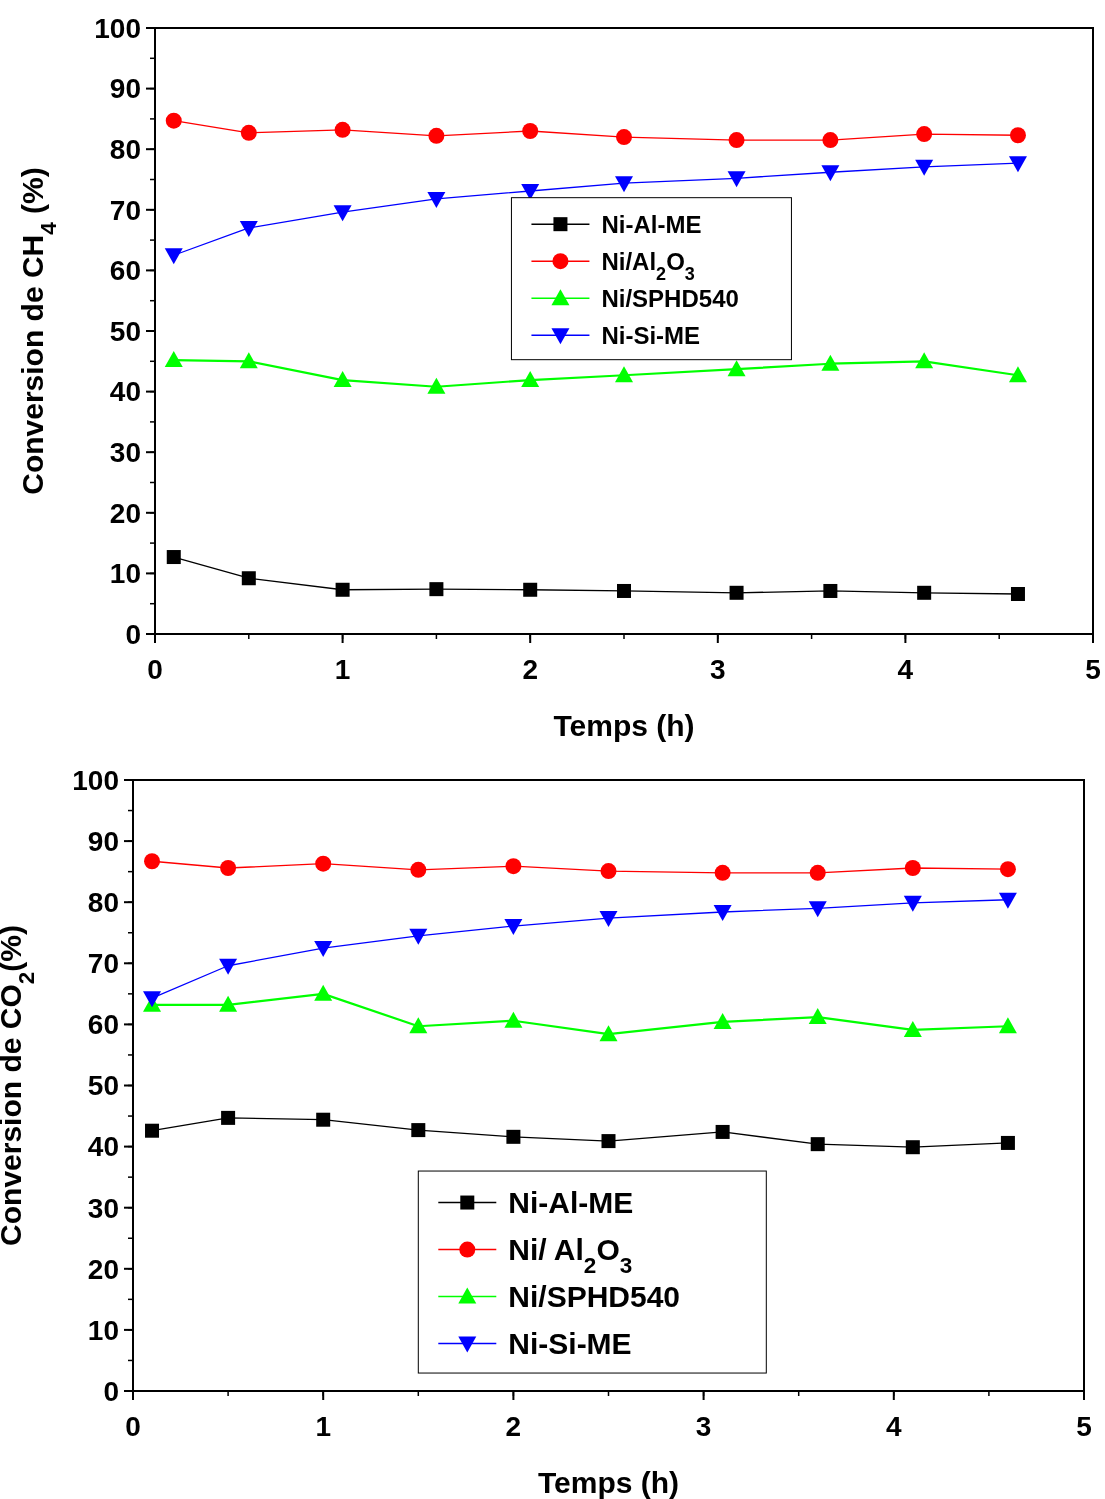 This screenshot has height=1499, width=1105. I want to click on x-tick-label: 0, so click(155, 669).